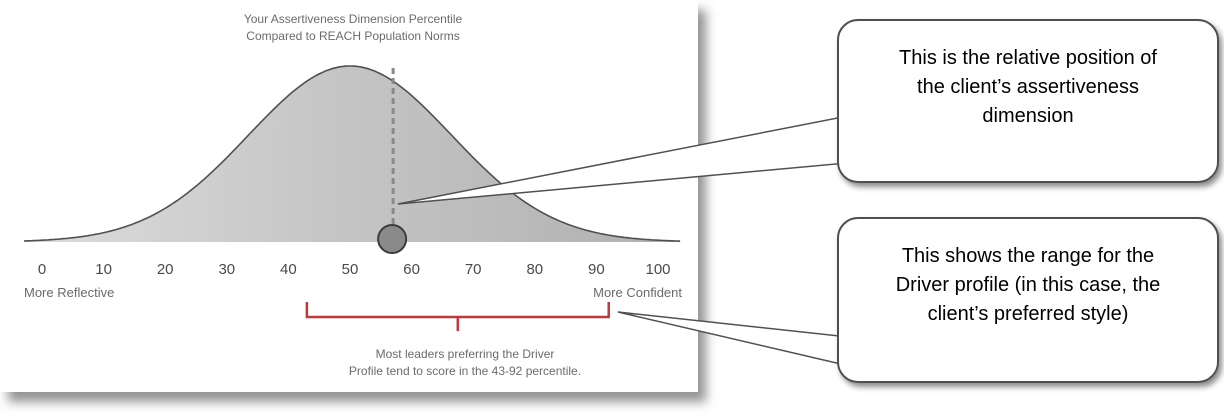 This screenshot has width=1224, height=416. What do you see at coordinates (465, 354) in the screenshot?
I see `range-note-line-1: Most leaders preferring the Driver` at bounding box center [465, 354].